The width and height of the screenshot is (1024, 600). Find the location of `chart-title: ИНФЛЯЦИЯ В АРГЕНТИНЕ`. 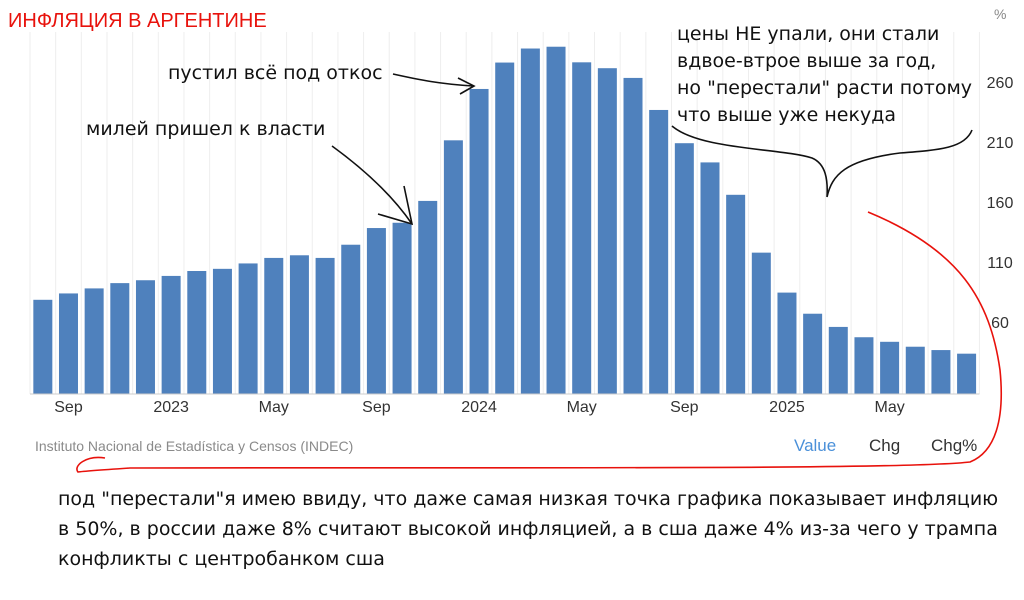

chart-title: ИНФЛЯЦИЯ В АРГЕНТИНЕ is located at coordinates (137, 21).